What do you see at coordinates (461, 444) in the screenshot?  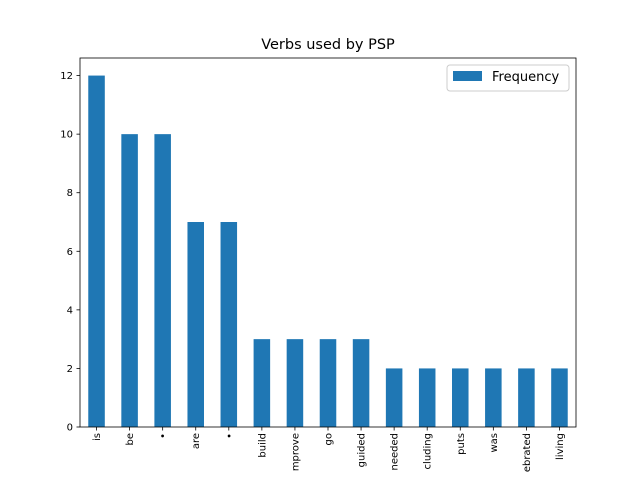 I see `x-tick-label-11: puts` at bounding box center [461, 444].